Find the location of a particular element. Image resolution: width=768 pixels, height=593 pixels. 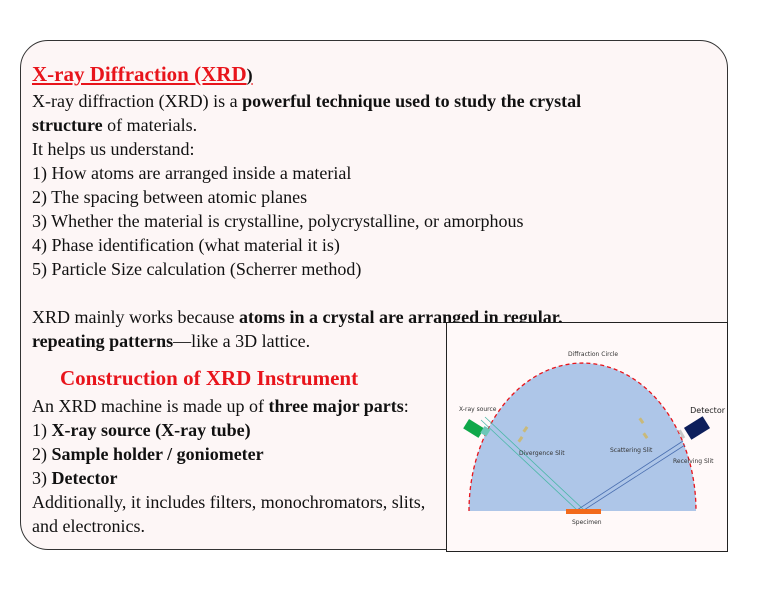

specimen-icon is located at coordinates (583, 511).